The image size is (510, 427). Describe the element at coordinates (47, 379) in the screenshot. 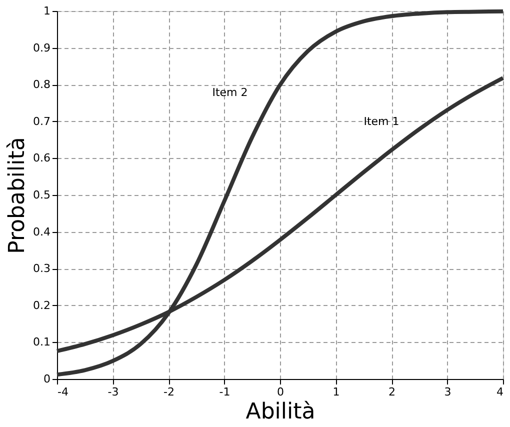

I see `y-tick-label: 0` at that location.